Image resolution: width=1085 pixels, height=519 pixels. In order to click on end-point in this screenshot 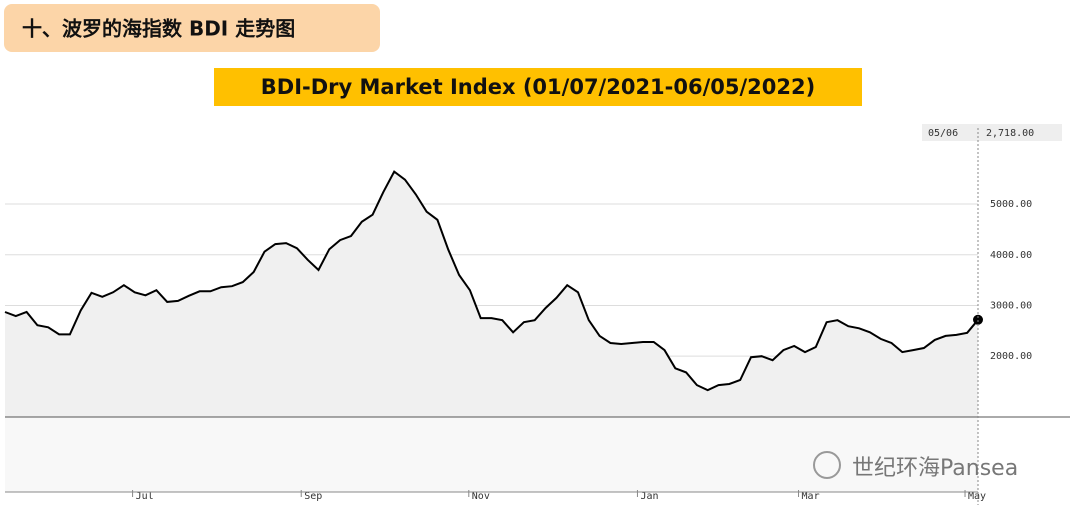, I will do `click(978, 319)`.